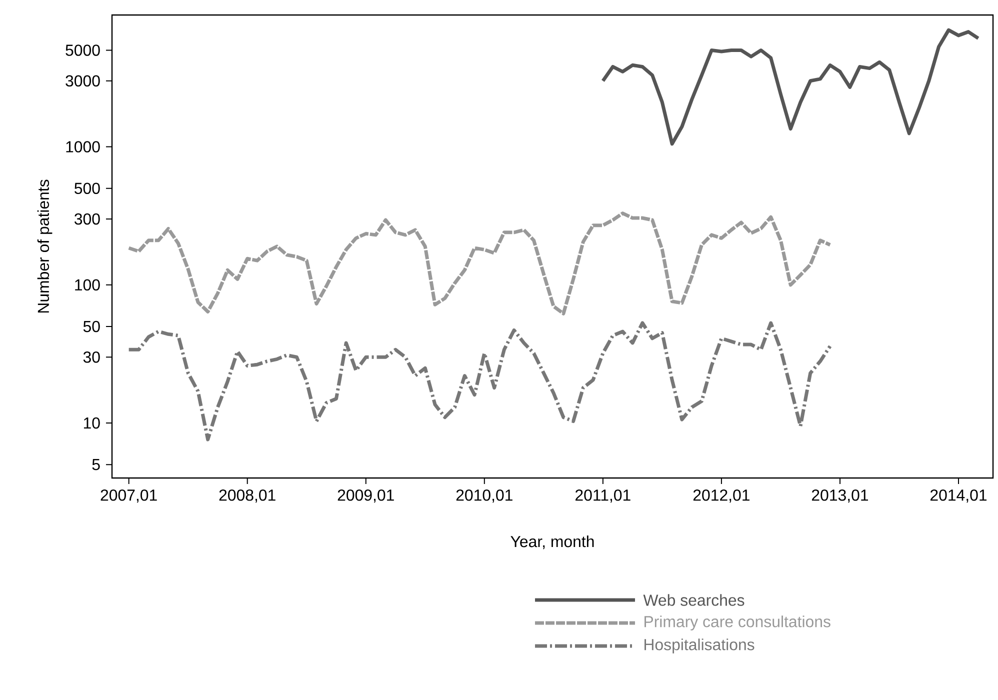 The width and height of the screenshot is (998, 700). Describe the element at coordinates (91, 357) in the screenshot. I see `y-tick-label: 30` at that location.